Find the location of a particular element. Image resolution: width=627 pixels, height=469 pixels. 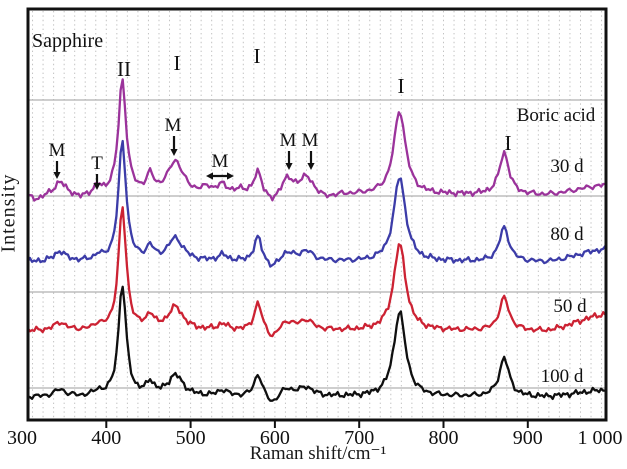

x-tick-label: 300 is located at coordinates (22, 438).